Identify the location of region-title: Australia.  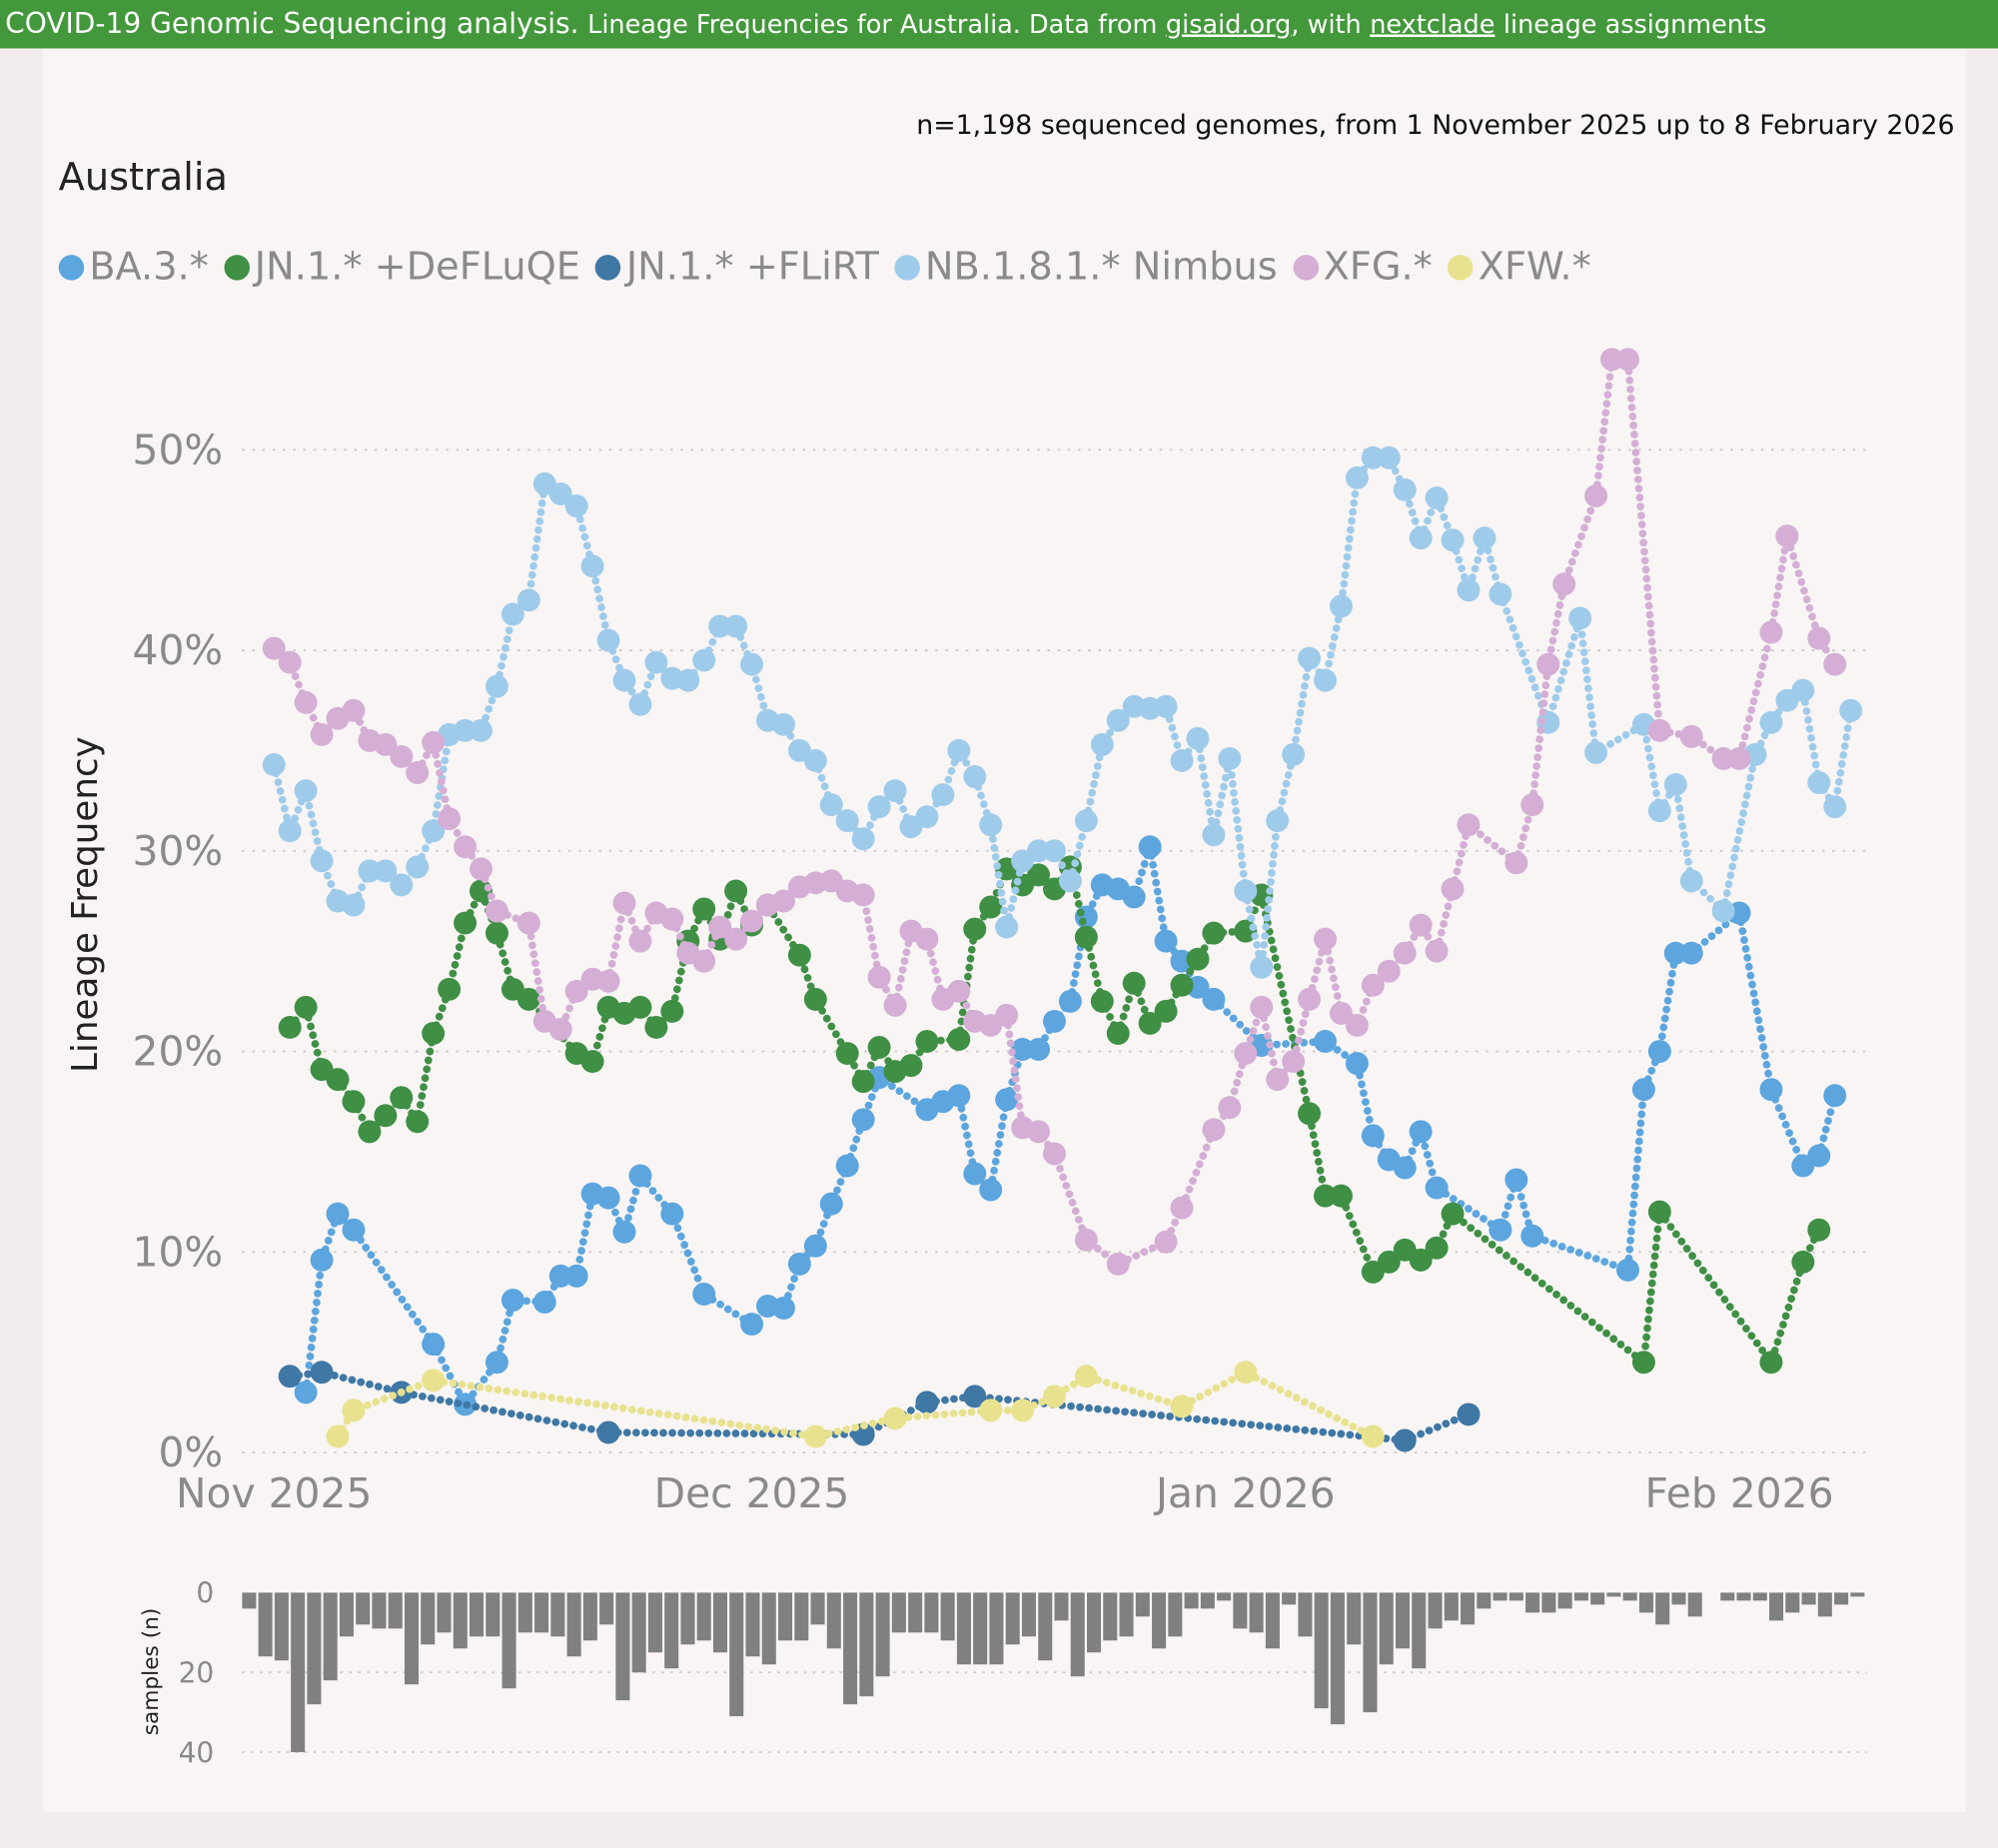
(143, 178).